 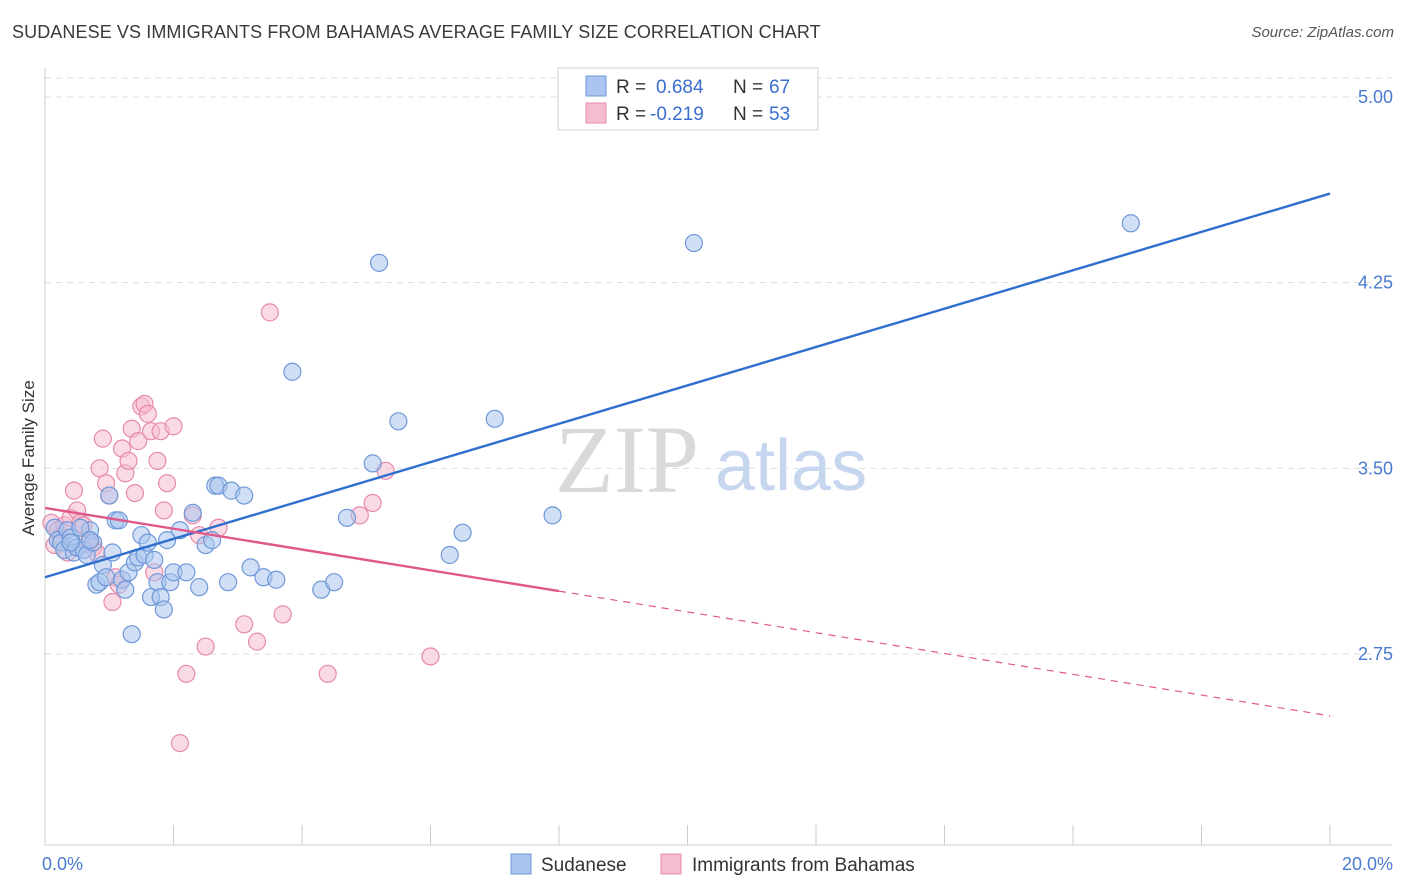 What do you see at coordinates (596, 113) in the screenshot?
I see `legend-swatch-bahamas` at bounding box center [596, 113].